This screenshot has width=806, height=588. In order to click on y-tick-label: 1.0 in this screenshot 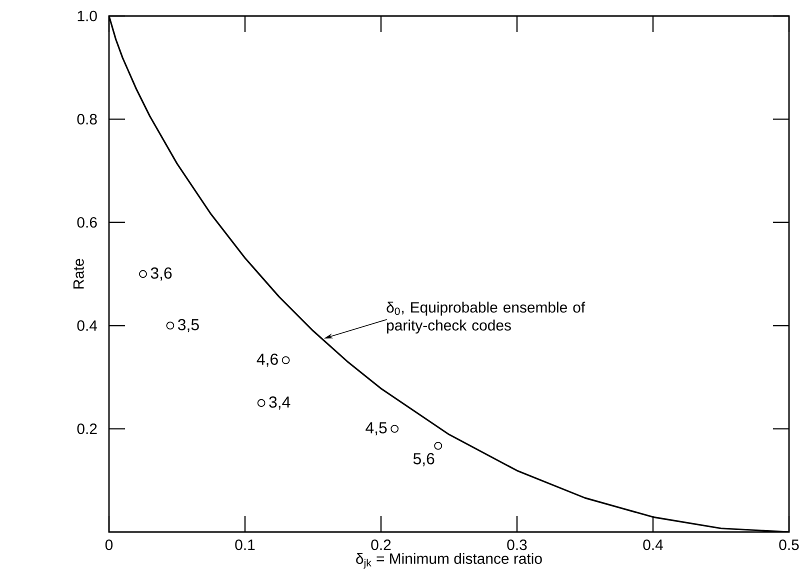, I will do `click(87, 16)`.